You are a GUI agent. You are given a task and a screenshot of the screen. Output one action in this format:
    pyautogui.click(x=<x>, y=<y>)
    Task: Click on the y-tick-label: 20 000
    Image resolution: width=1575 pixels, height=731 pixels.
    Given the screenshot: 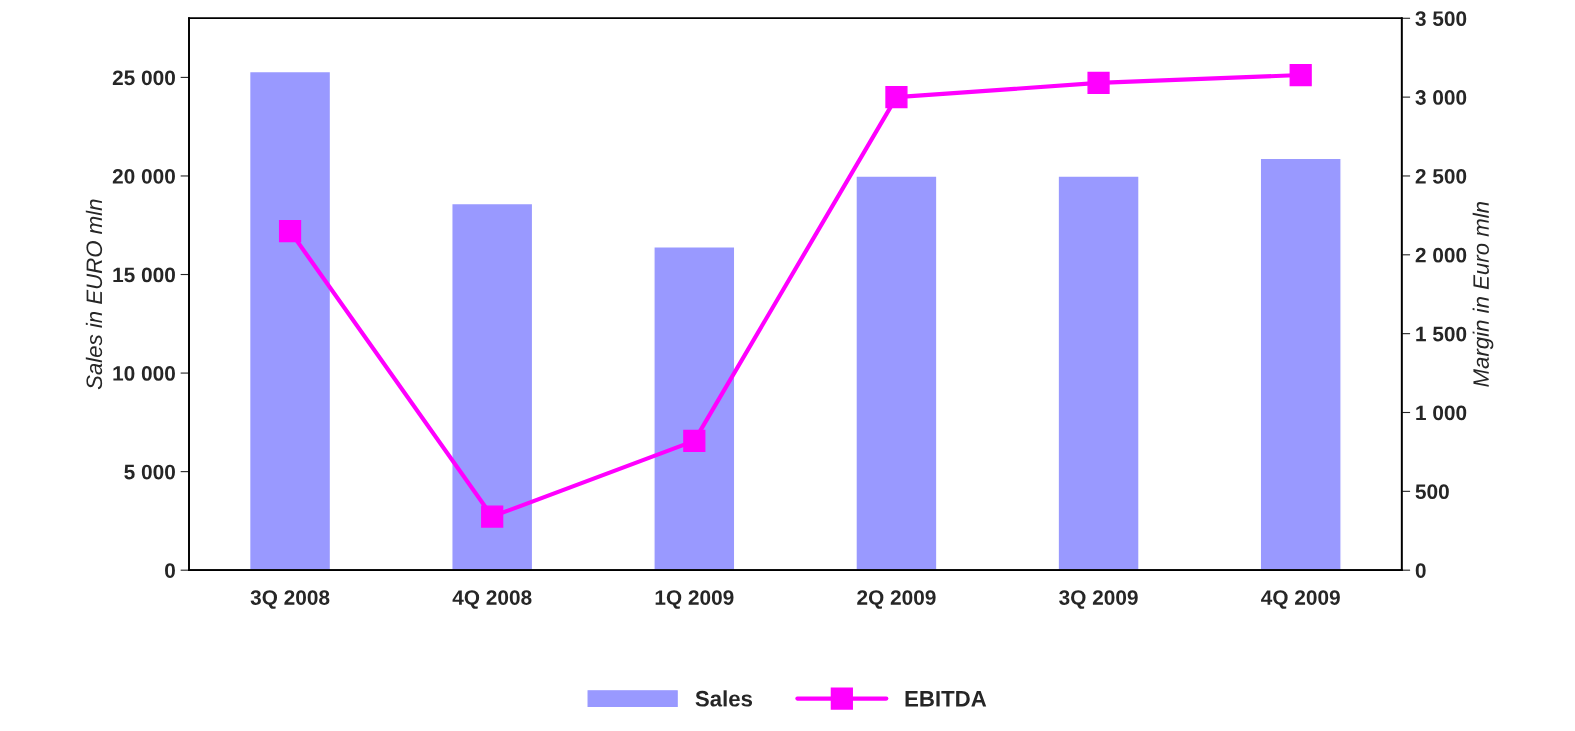 What is the action you would take?
    pyautogui.click(x=143, y=176)
    